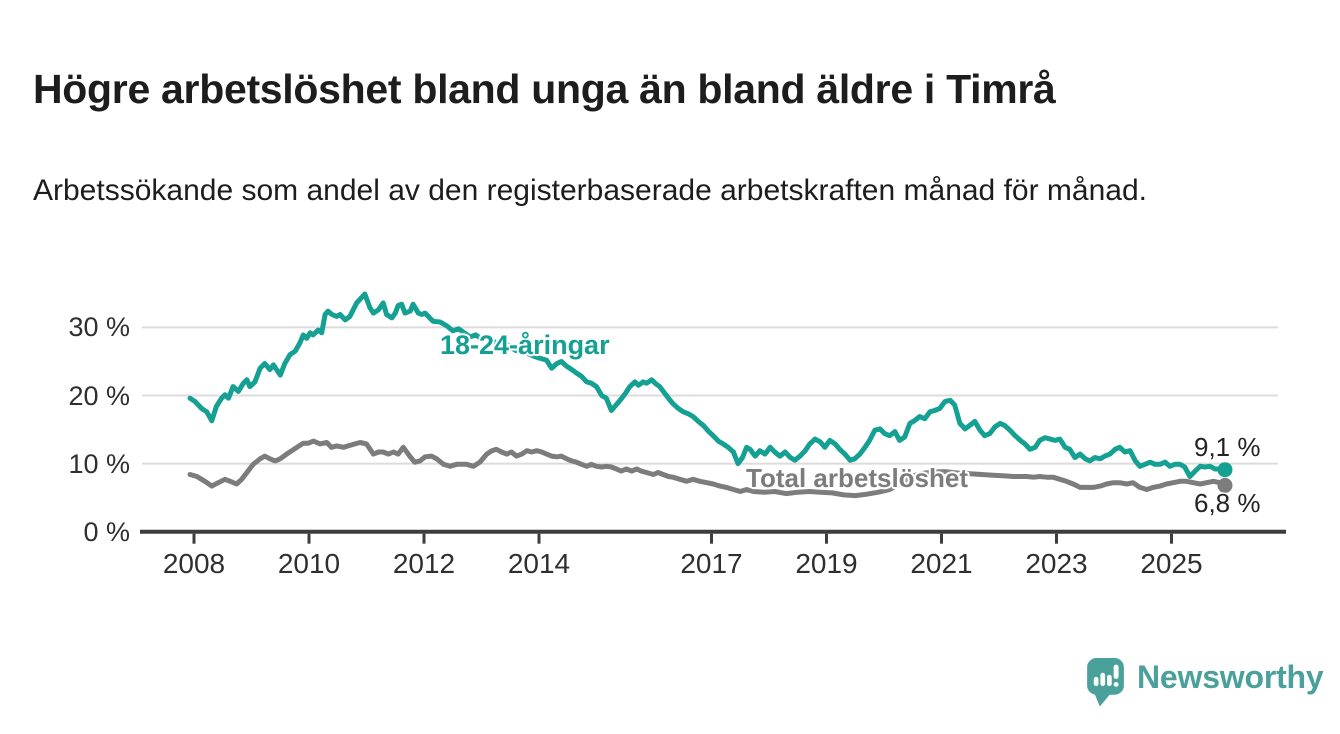 This screenshot has height=734, width=1340. Describe the element at coordinates (1227, 503) in the screenshot. I see `end-value-label-total: 6,8 %` at that location.